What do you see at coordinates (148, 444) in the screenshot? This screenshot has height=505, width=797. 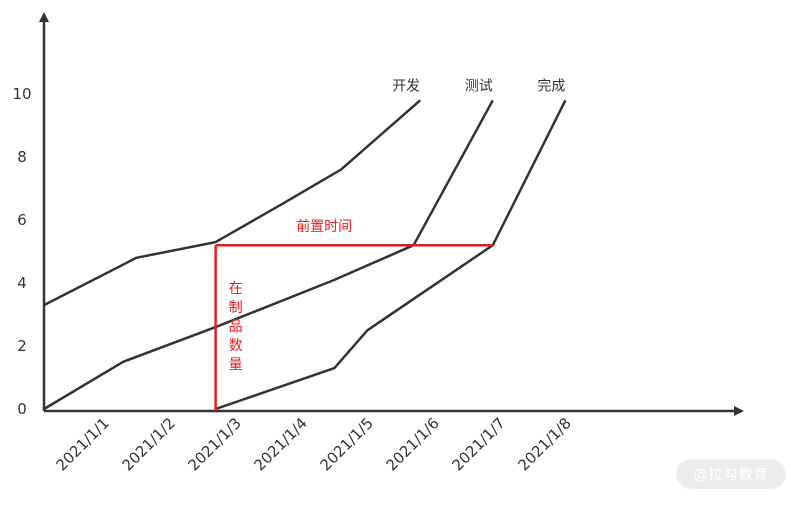 I see `x-tick-label: 2021/1/2` at bounding box center [148, 444].